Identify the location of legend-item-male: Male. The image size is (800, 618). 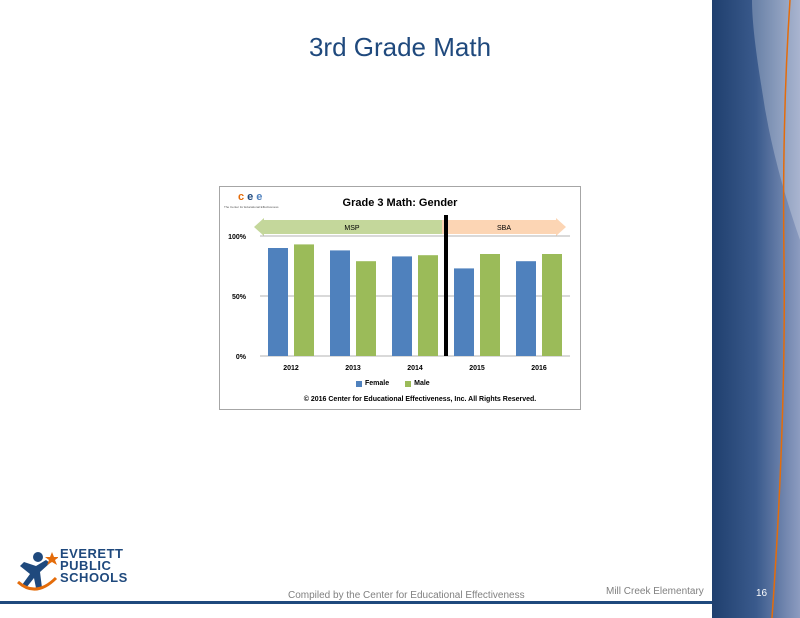
(417, 383).